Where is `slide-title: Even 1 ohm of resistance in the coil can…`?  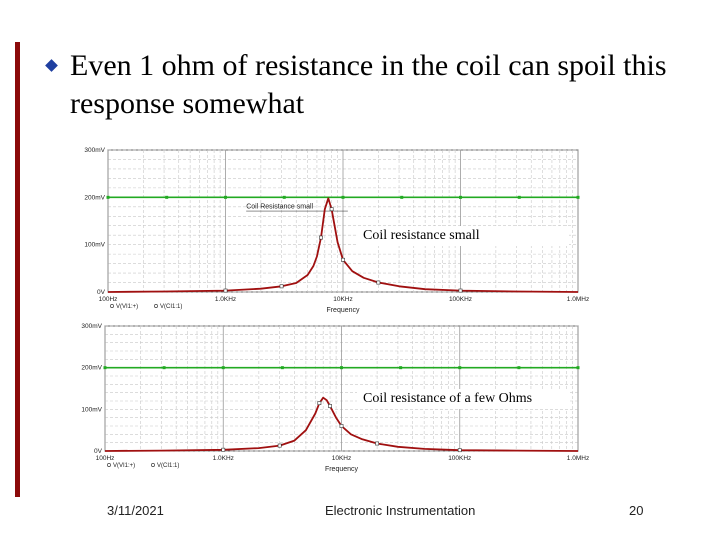
slide-title: Even 1 ohm of resistance in the coil can… is located at coordinates (368, 84).